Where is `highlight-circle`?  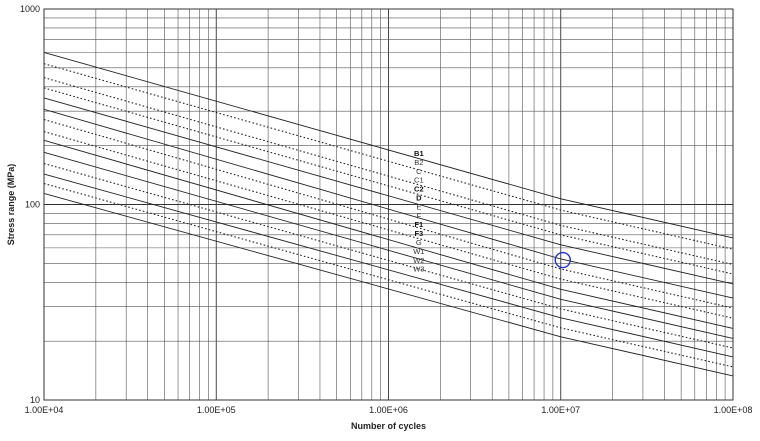 highlight-circle is located at coordinates (562, 260).